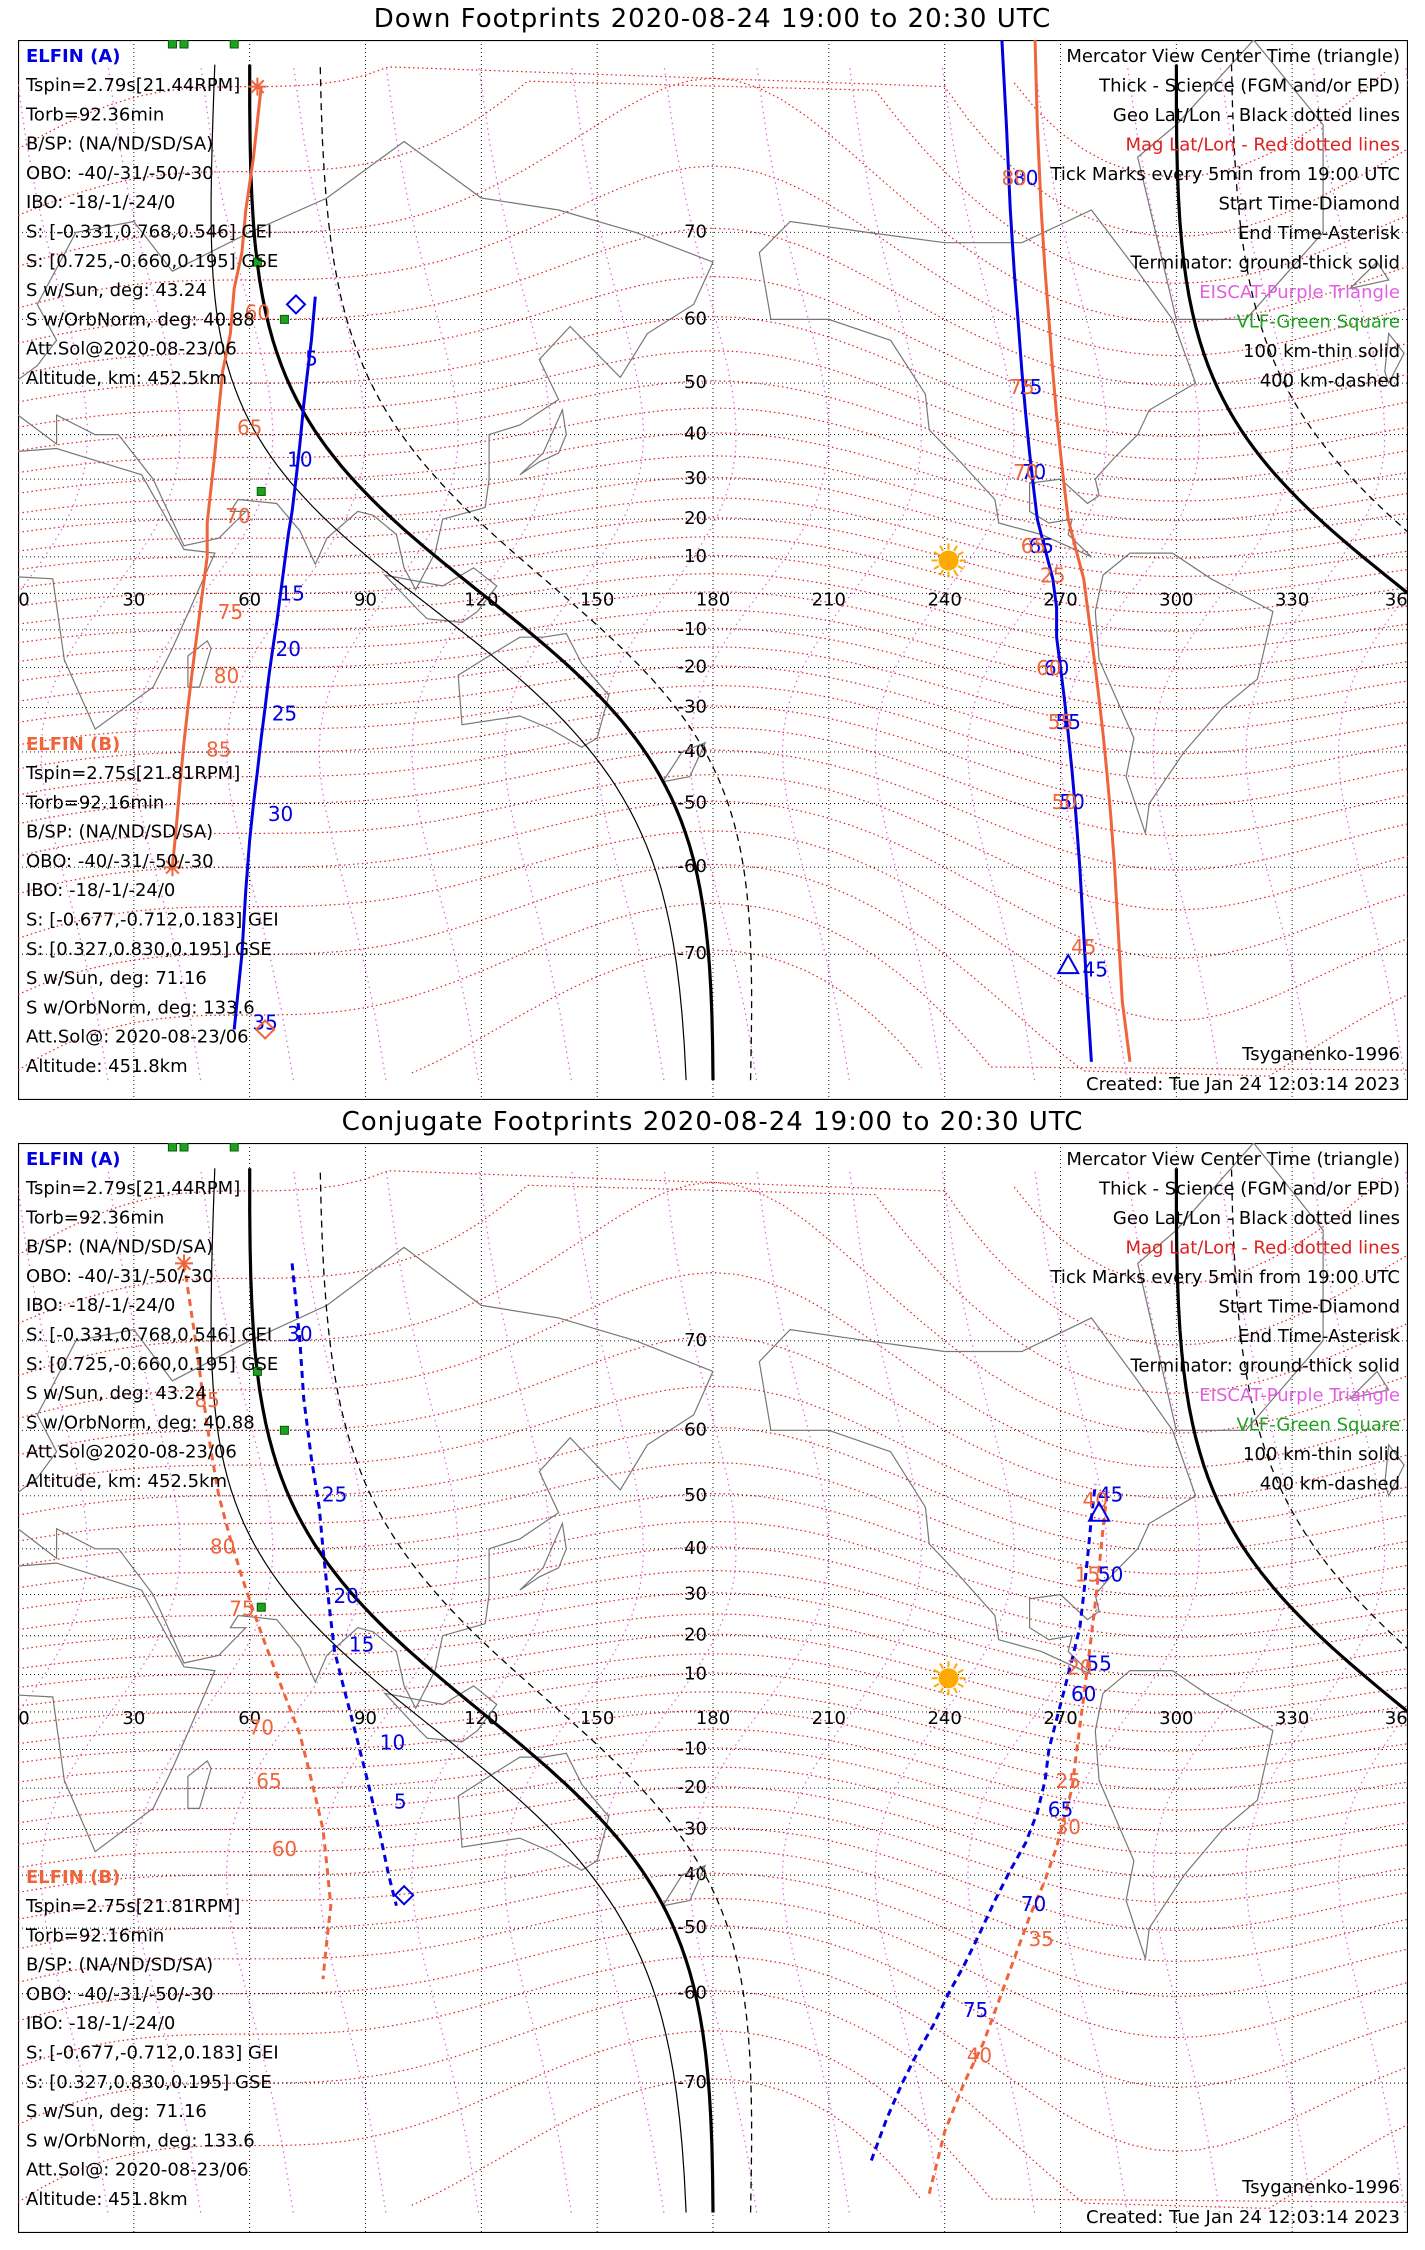 Image resolution: width=1425 pixels, height=2250 pixels. What do you see at coordinates (1292, 1718) in the screenshot?
I see `lon-tick-label: 330` at bounding box center [1292, 1718].